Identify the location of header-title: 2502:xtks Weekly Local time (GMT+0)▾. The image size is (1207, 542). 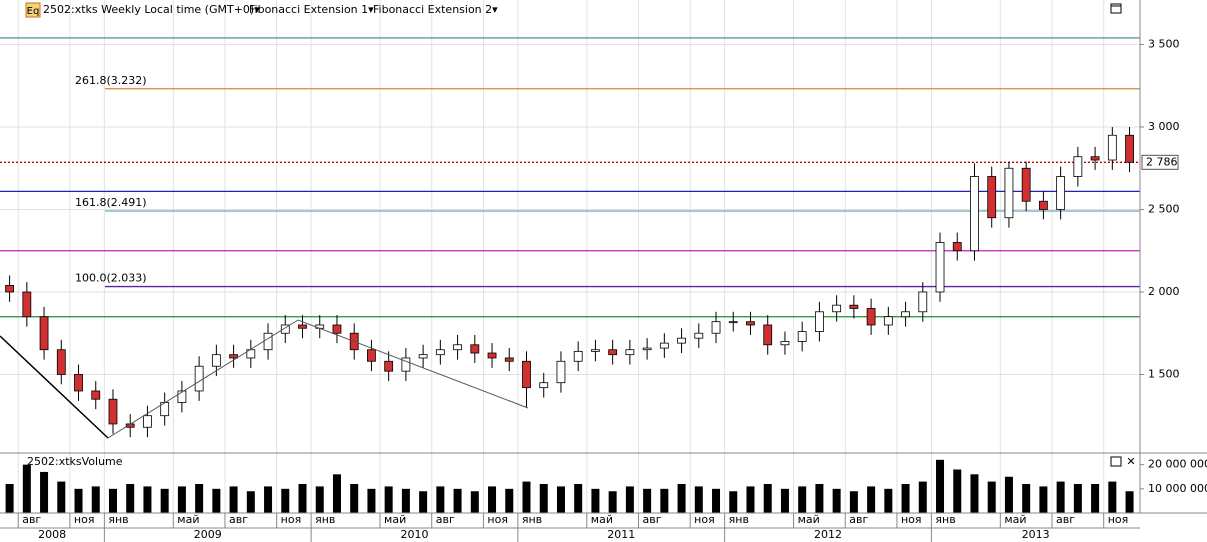
(151, 9).